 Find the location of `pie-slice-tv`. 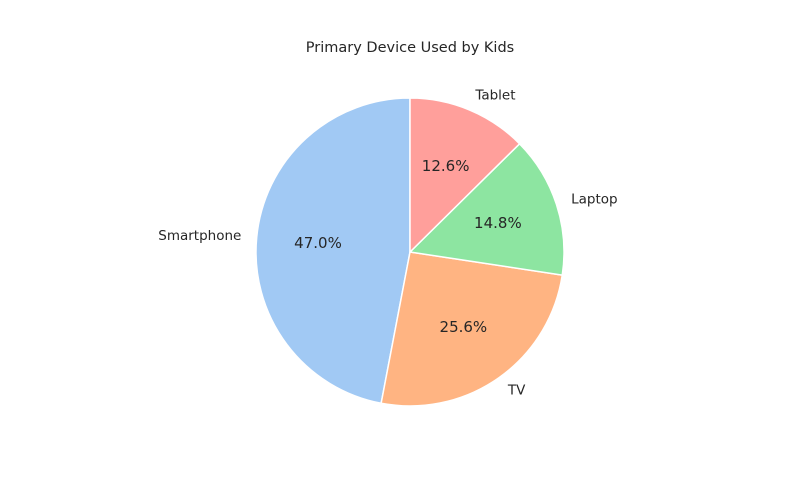

pie-slice-tv is located at coordinates (472, 329).